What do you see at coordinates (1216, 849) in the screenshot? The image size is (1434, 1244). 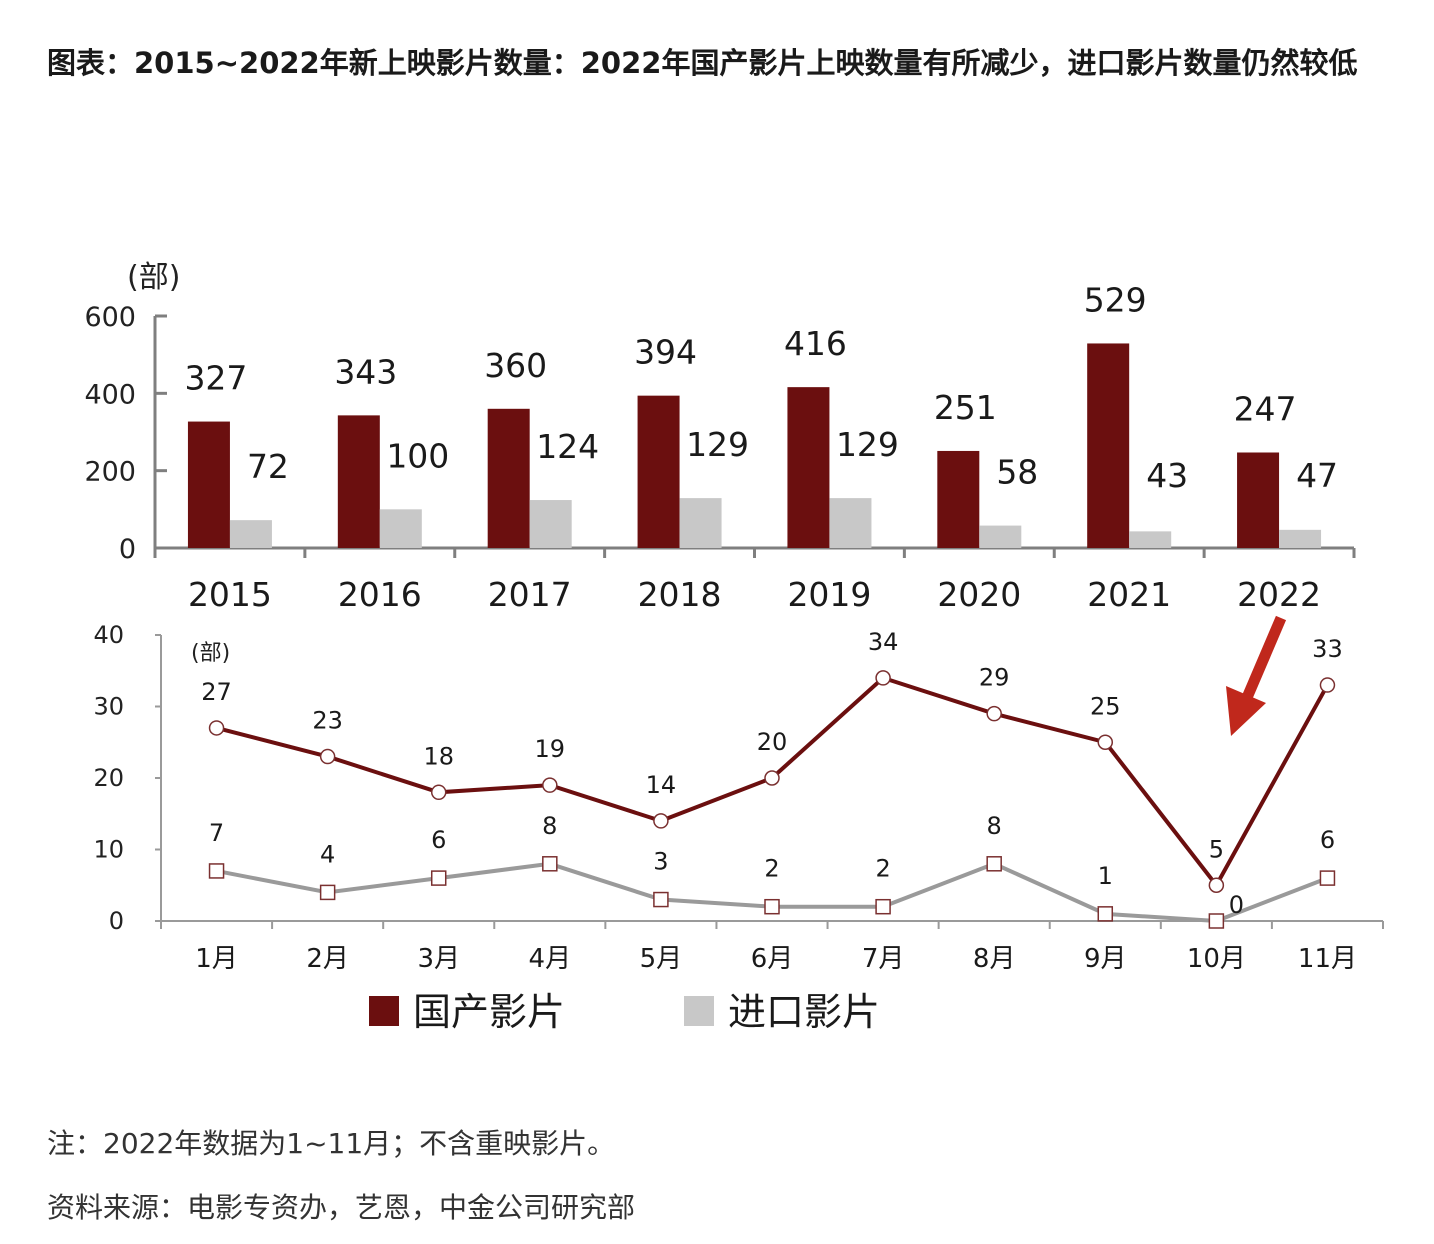 I see `line-domestic-value-label: 5` at bounding box center [1216, 849].